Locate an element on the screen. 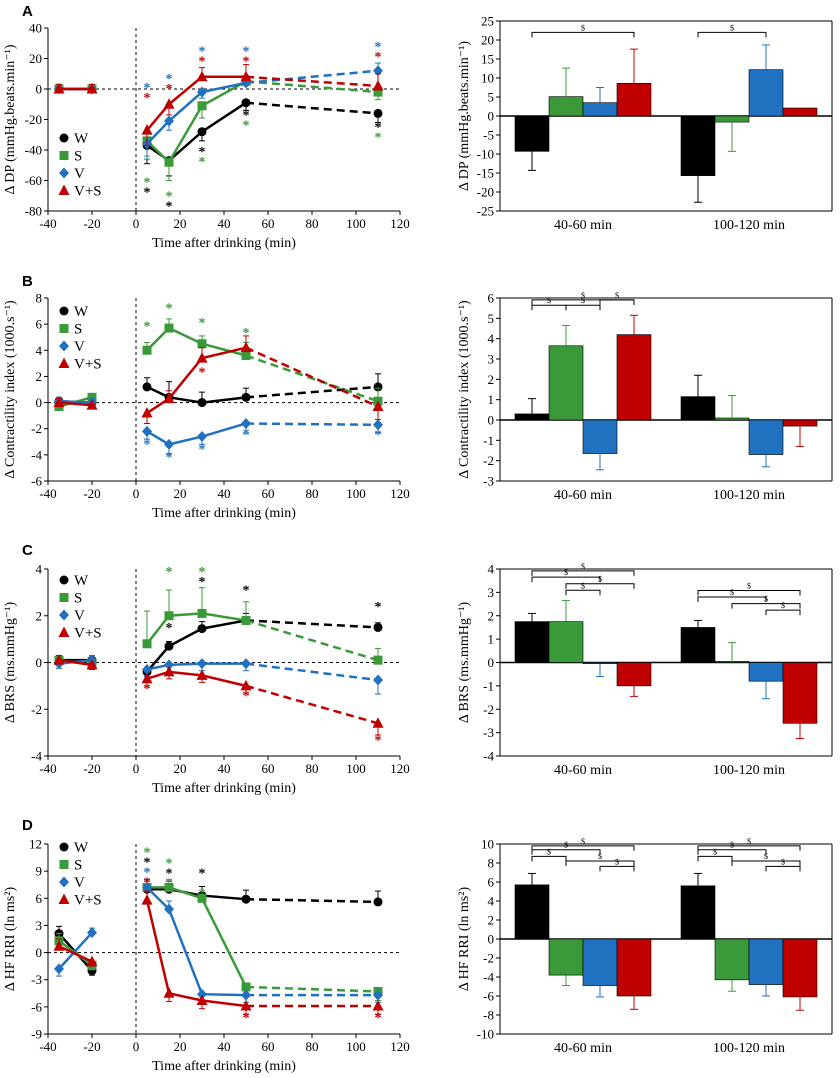 This screenshot has width=840, height=1078. x-tick-label: 40 is located at coordinates (224, 223).